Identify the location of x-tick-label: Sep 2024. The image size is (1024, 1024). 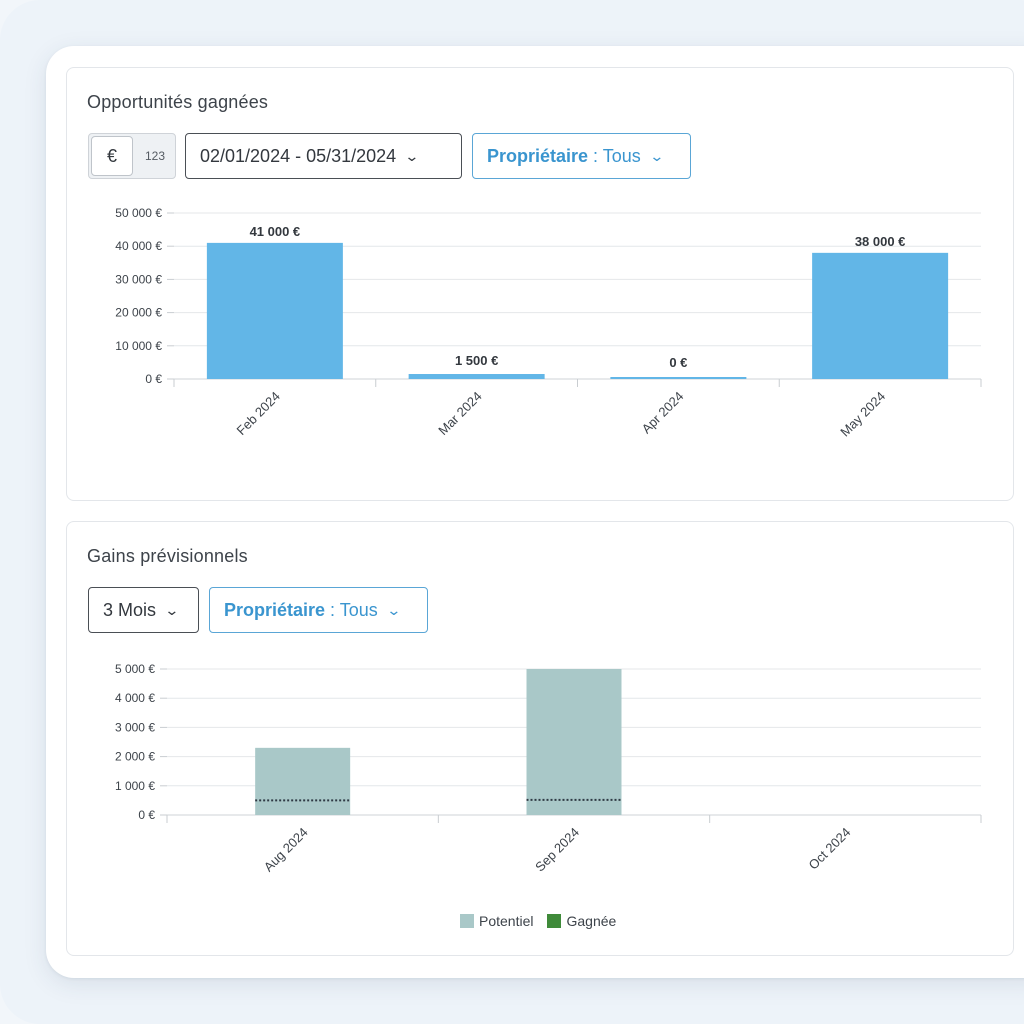
(557, 850).